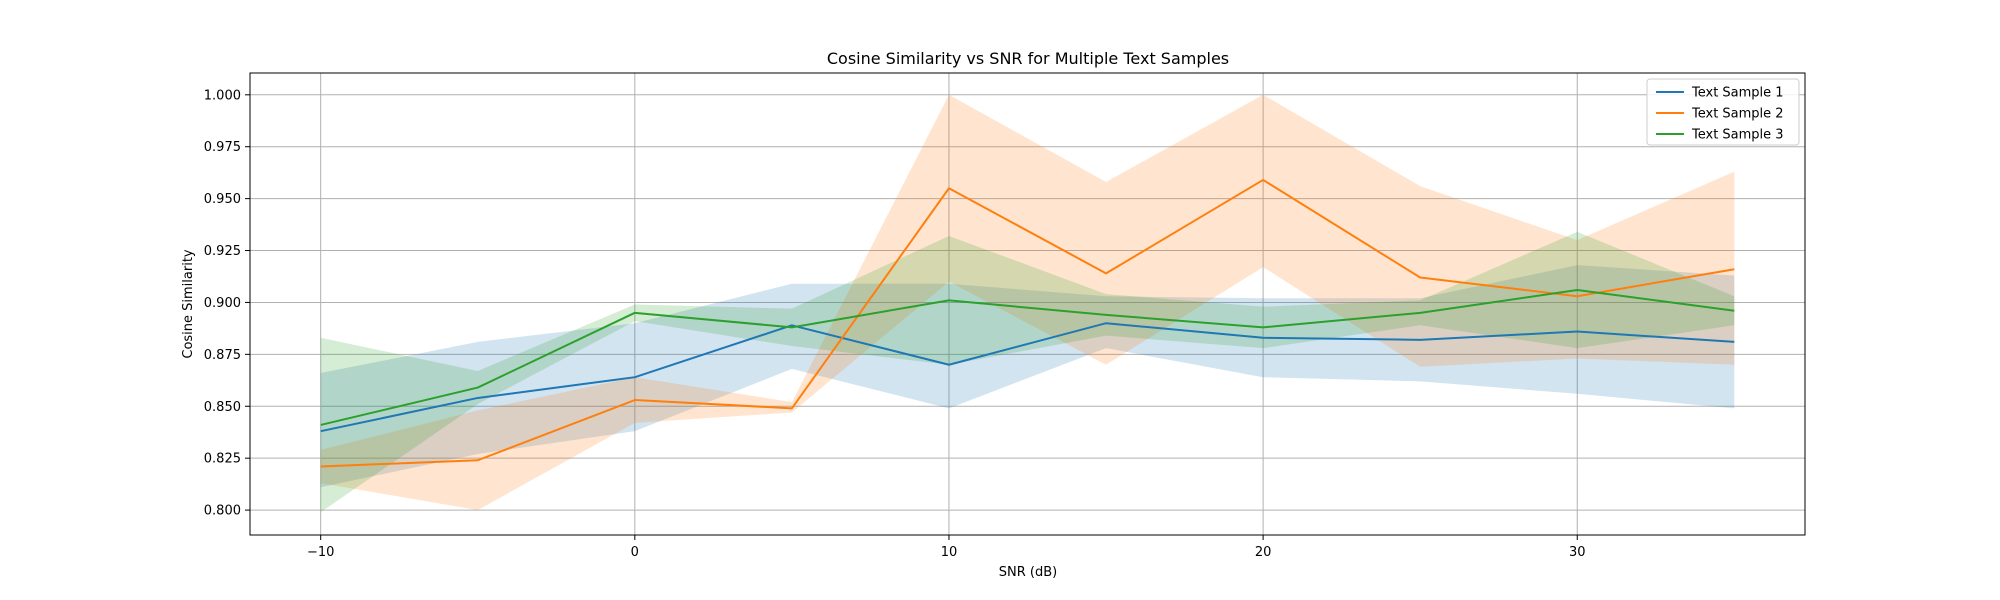  I want to click on y-axis-label: Cosine Similarity, so click(188, 304).